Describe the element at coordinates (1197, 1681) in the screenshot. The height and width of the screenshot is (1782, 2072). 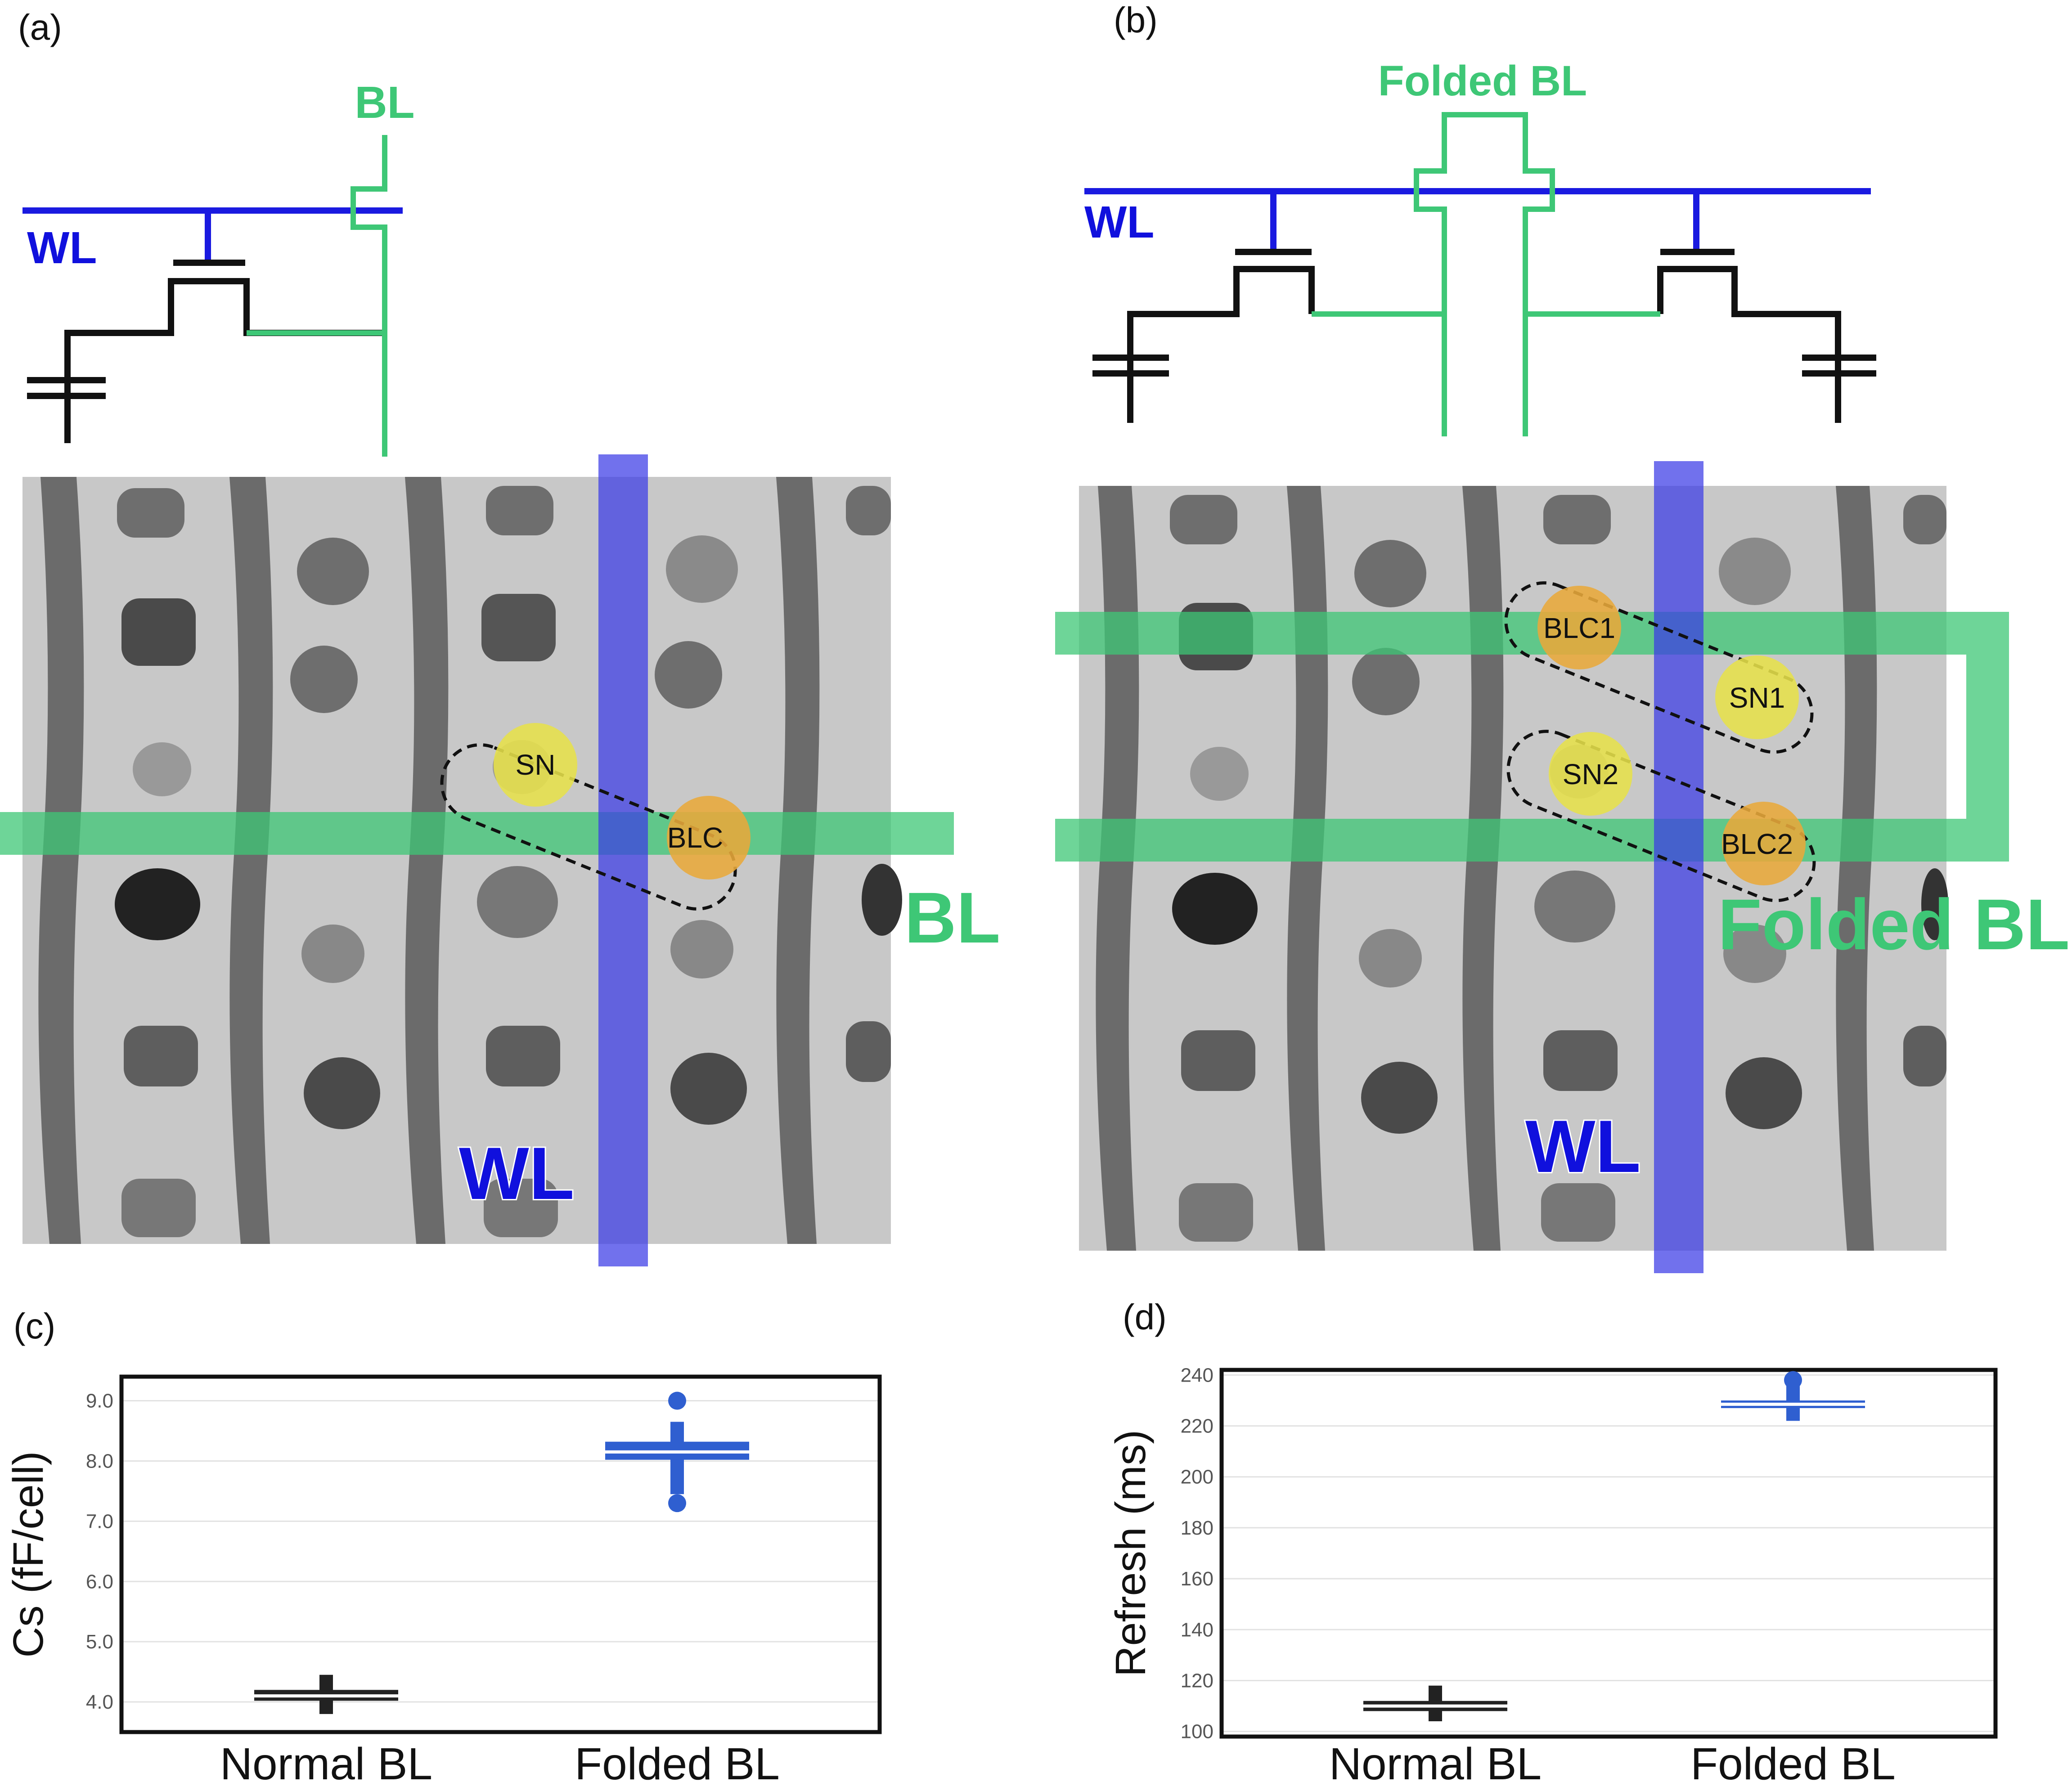
I see `y-tick-label: 120` at that location.